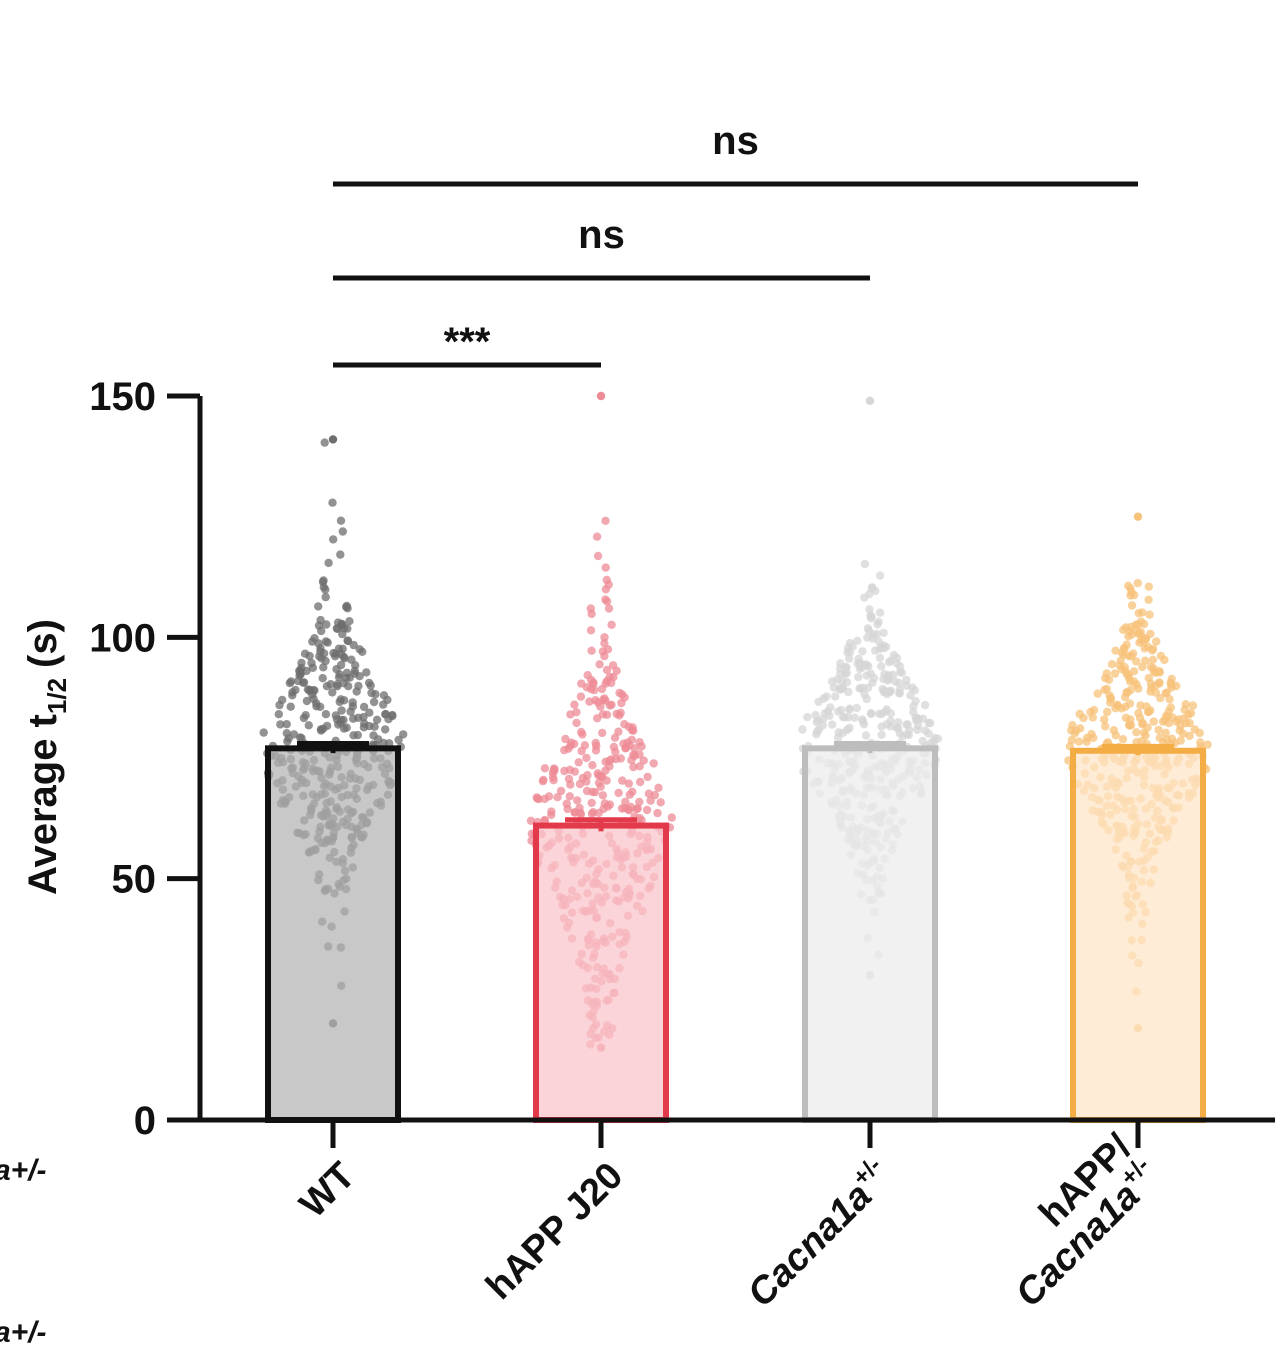 This screenshot has width=1288, height=1362. I want to click on x-tick-label: Cacna1a+/-, so click(818, 1233).